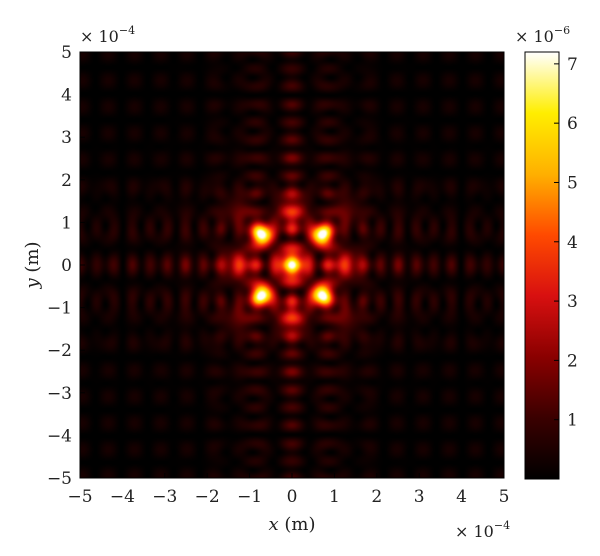 The height and width of the screenshot is (556, 600). I want to click on y-tick-label: −2, so click(59, 351).